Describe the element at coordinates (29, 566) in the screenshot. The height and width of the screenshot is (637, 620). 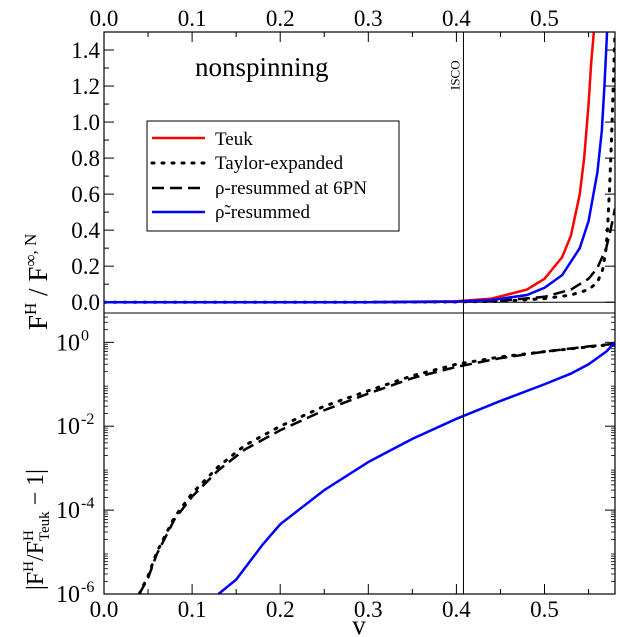
I see `bottom-ylabel-sup1: H` at that location.